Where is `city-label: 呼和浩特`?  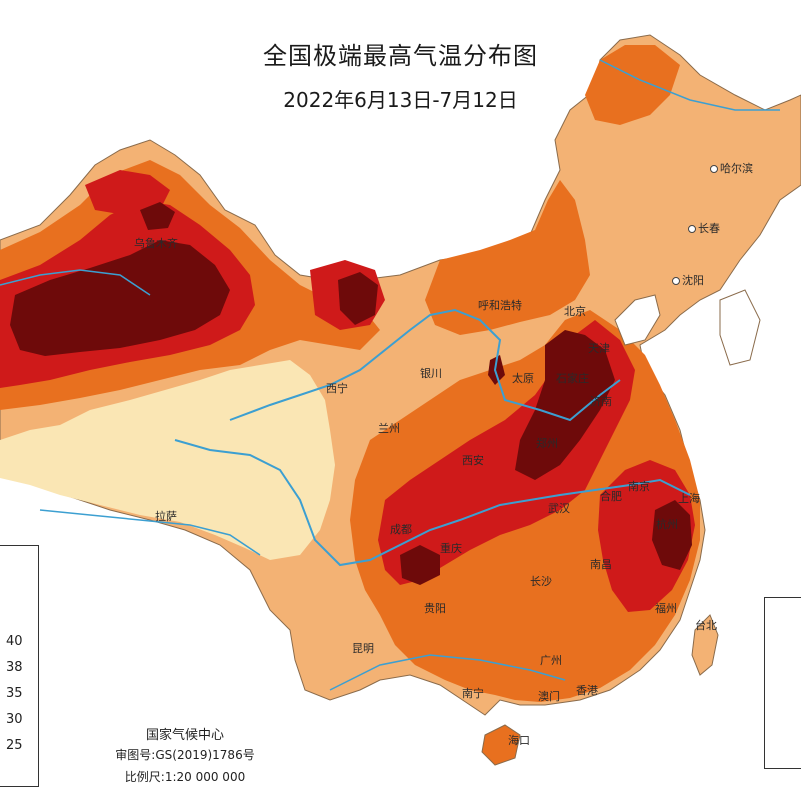
city-label: 呼和浩特 is located at coordinates (500, 305).